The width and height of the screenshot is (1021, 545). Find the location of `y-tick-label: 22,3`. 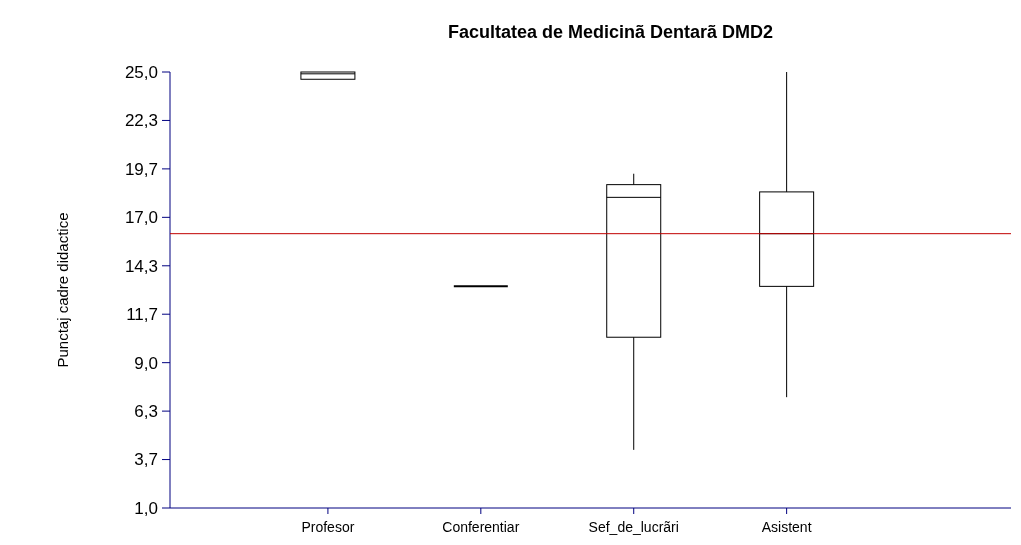

y-tick-label: 22,3 is located at coordinates (141, 121).